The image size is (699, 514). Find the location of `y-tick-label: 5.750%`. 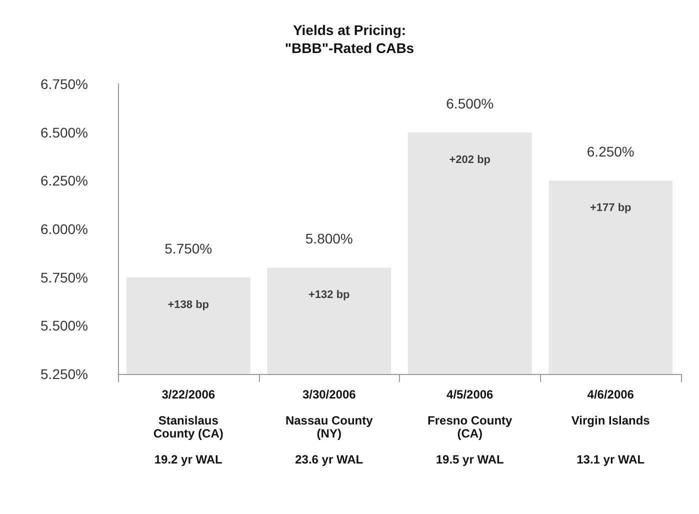

y-tick-label: 5.750% is located at coordinates (64, 277).